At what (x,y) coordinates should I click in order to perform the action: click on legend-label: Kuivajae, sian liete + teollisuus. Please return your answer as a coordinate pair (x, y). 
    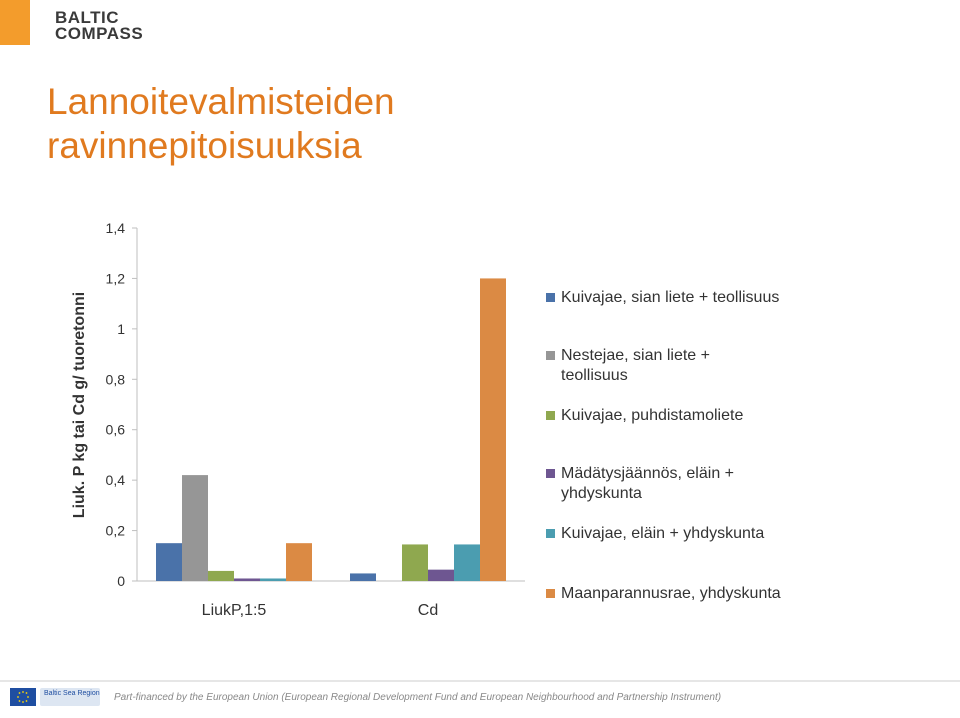
    Looking at the image, I should click on (670, 297).